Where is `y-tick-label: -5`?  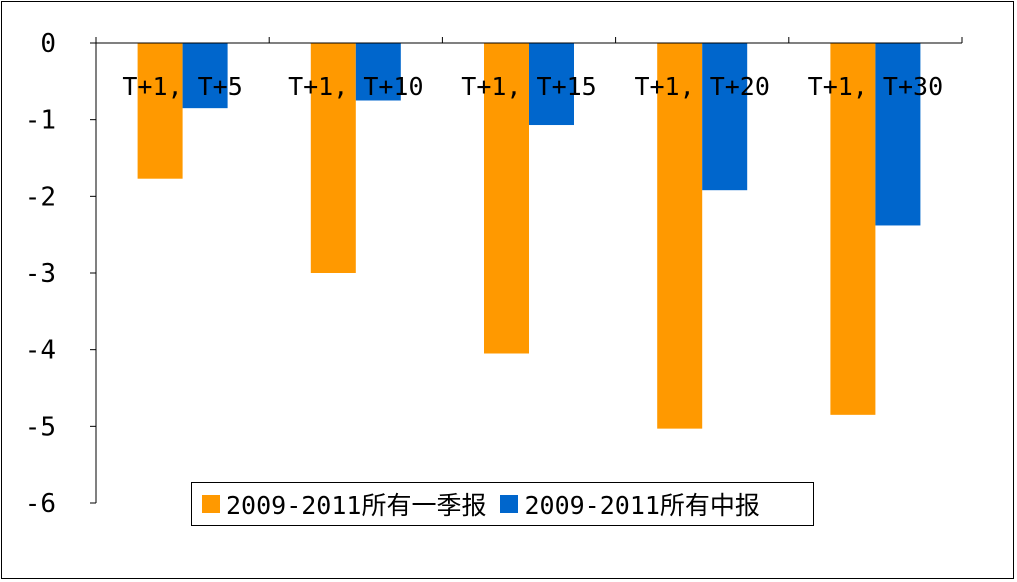
y-tick-label: -5 is located at coordinates (40, 427).